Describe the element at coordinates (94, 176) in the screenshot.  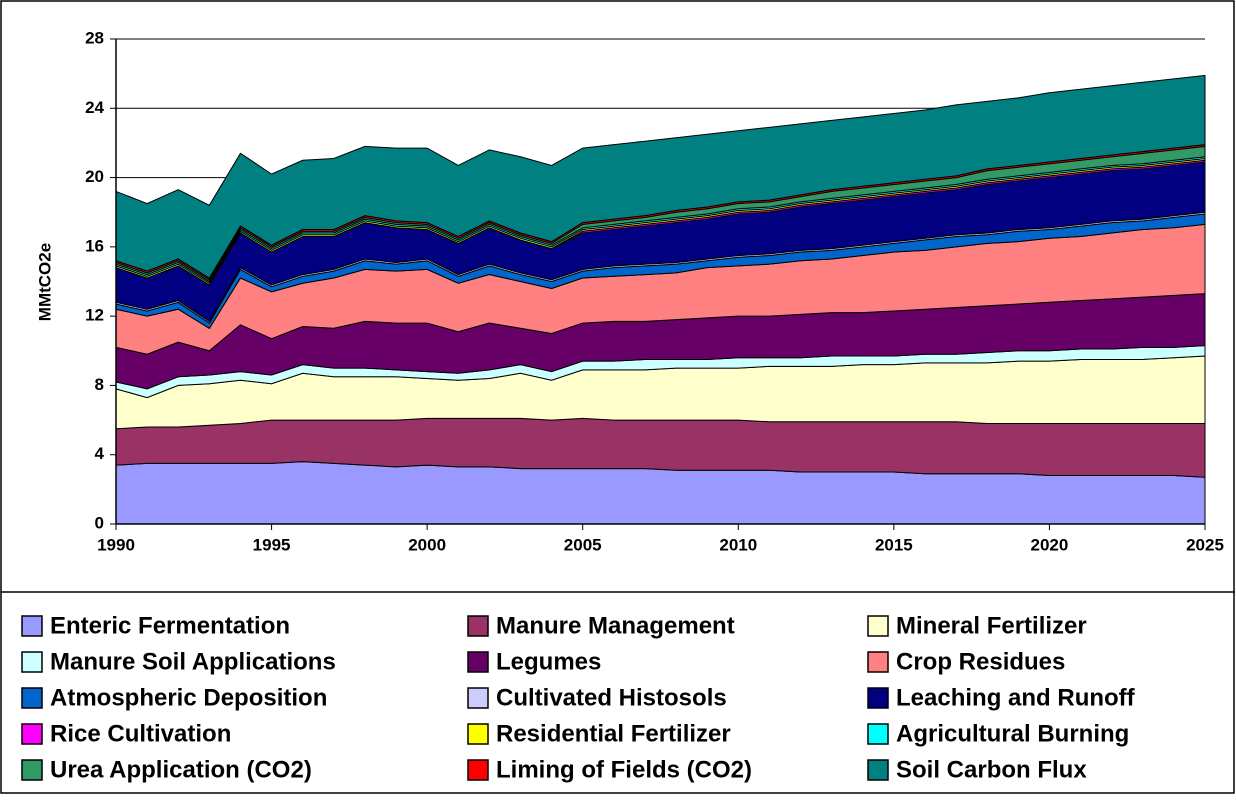
I see `y-tick-label: 20` at that location.